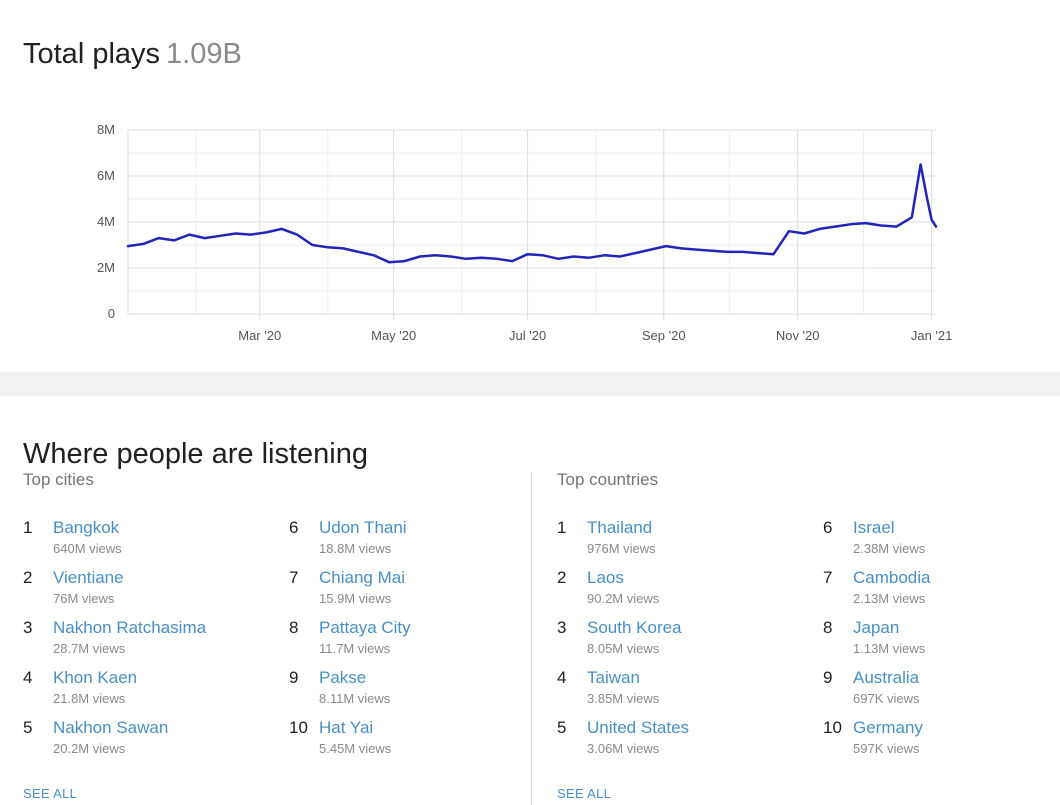 Image resolution: width=1060 pixels, height=805 pixels. What do you see at coordinates (527, 335) in the screenshot?
I see `x-tick-label: Jul '20` at bounding box center [527, 335].